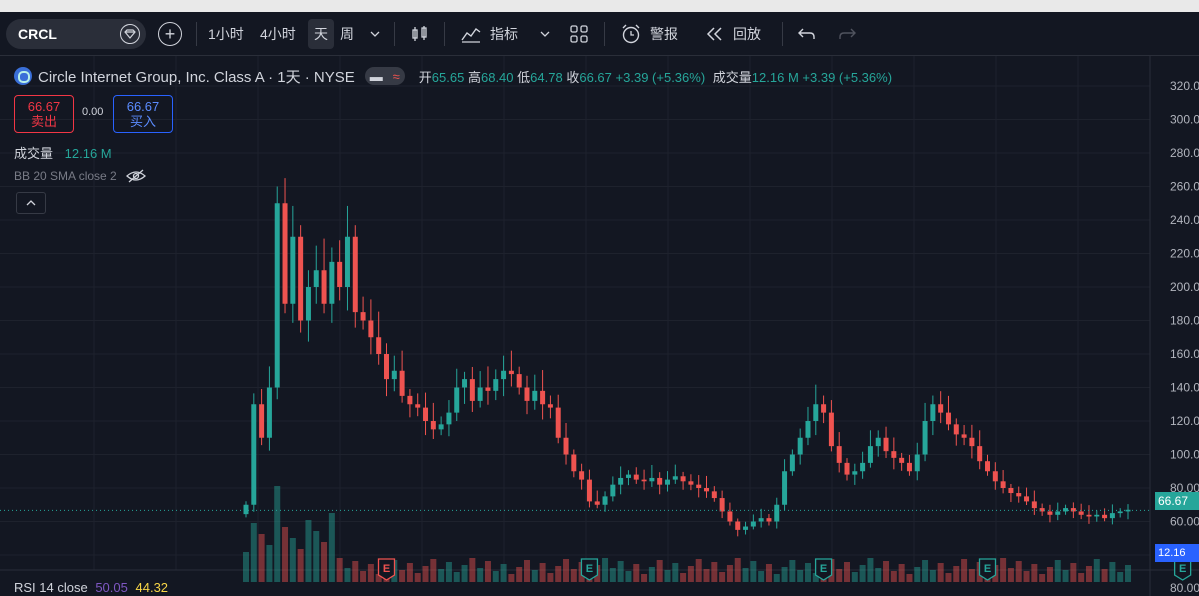 The width and height of the screenshot is (1199, 596). What do you see at coordinates (599, 6) in the screenshot?
I see `browser-top-strip` at bounding box center [599, 6].